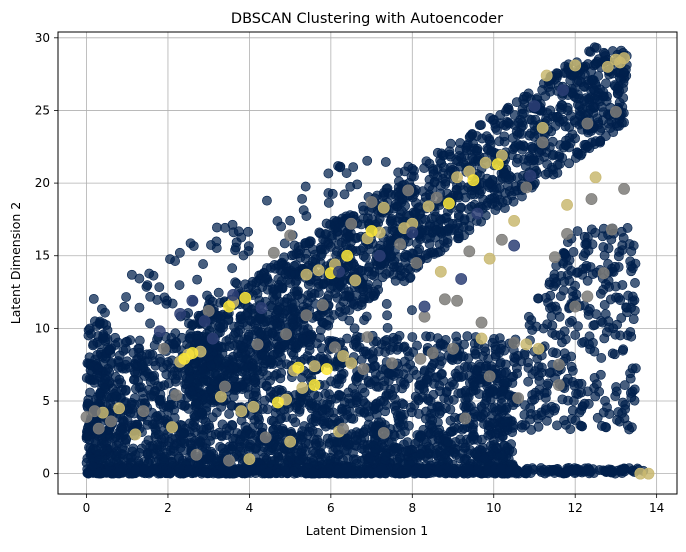 This screenshot has width=686, height=552. Describe the element at coordinates (493, 508) in the screenshot. I see `x-tick-label: 10` at that location.